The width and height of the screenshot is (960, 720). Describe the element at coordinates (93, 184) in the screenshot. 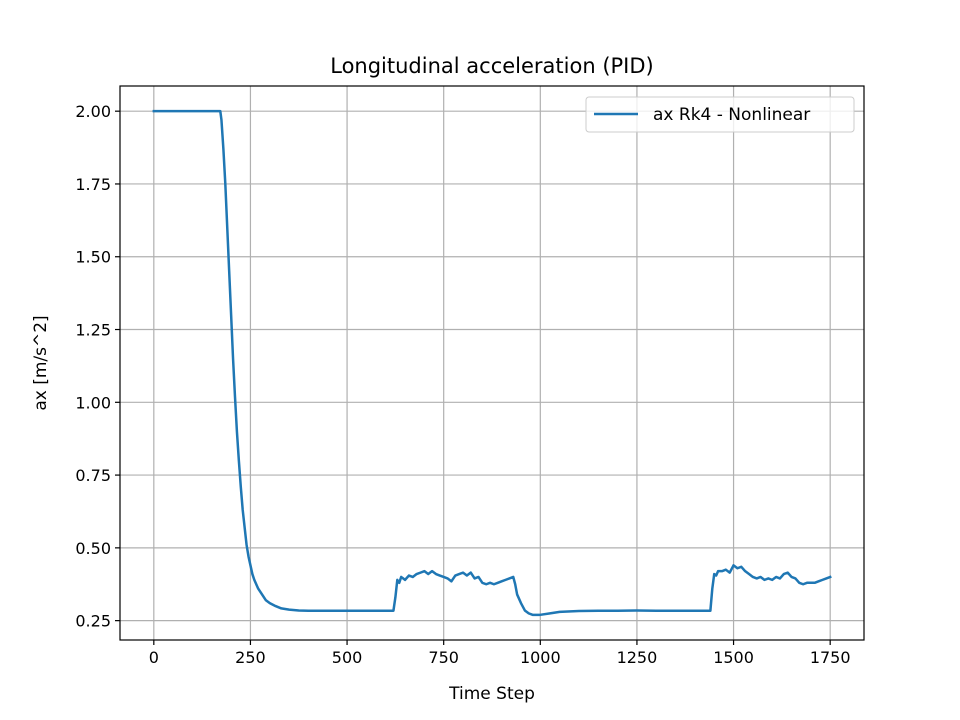

I see `y-tick-label: 1.75` at that location.